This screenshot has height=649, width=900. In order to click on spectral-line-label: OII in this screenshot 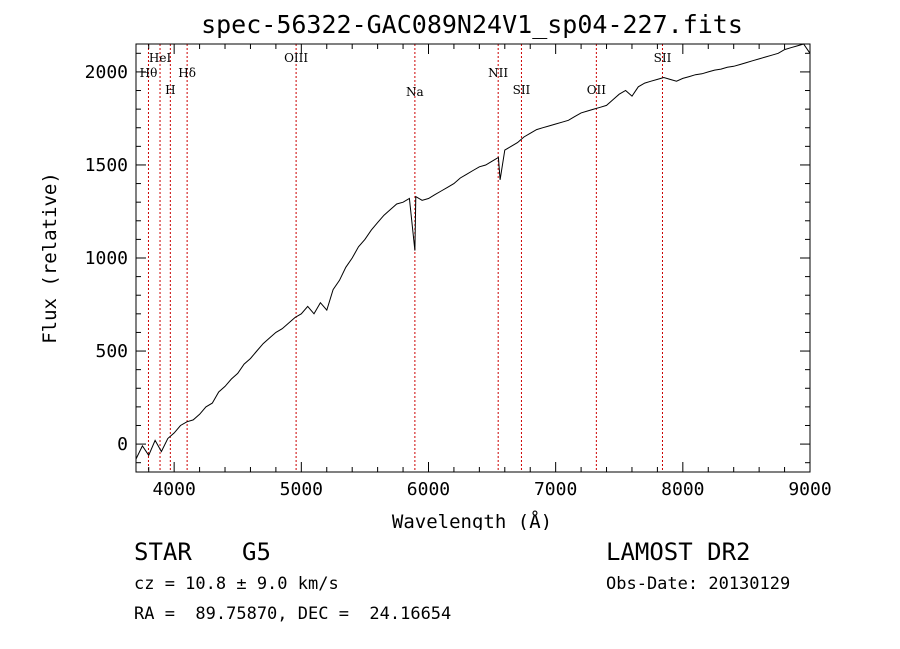, I will do `click(597, 90)`.